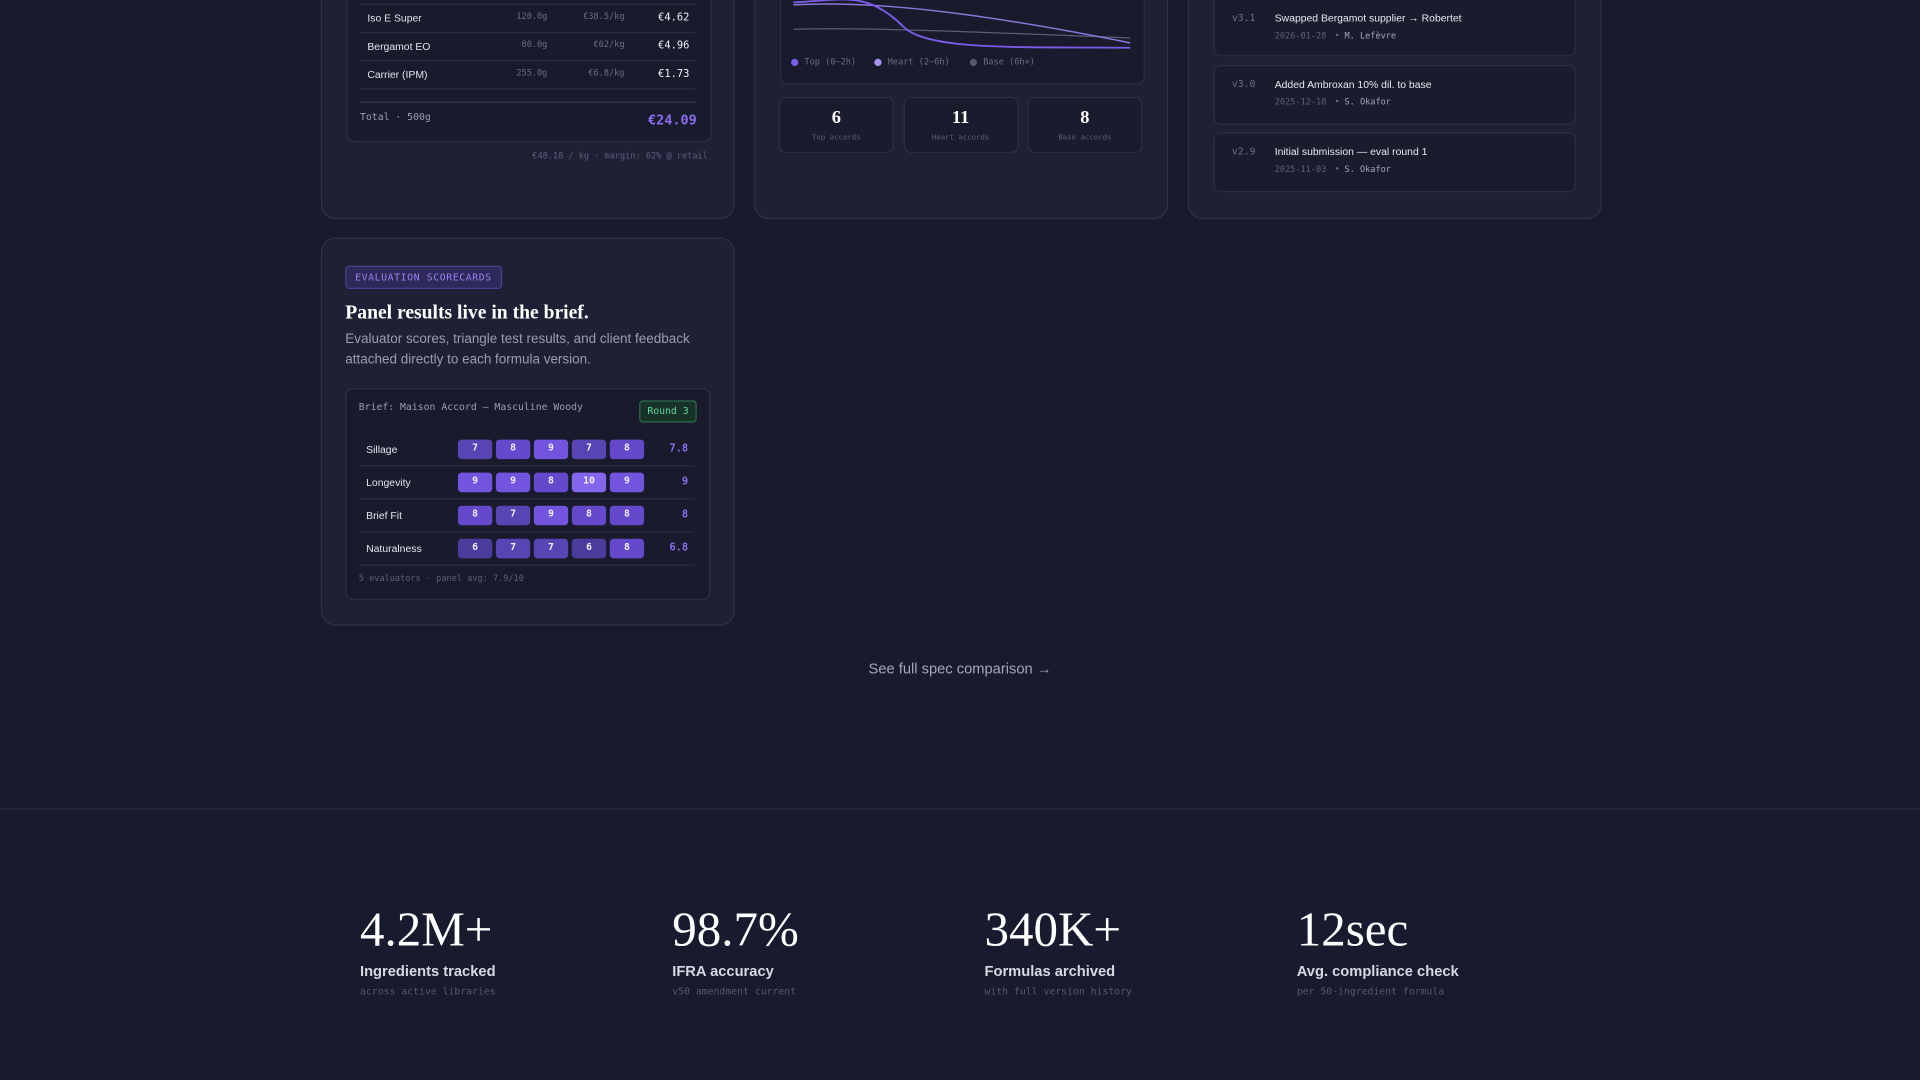  I want to click on section-badge: EVALUATION SCORECARDS, so click(423, 277).